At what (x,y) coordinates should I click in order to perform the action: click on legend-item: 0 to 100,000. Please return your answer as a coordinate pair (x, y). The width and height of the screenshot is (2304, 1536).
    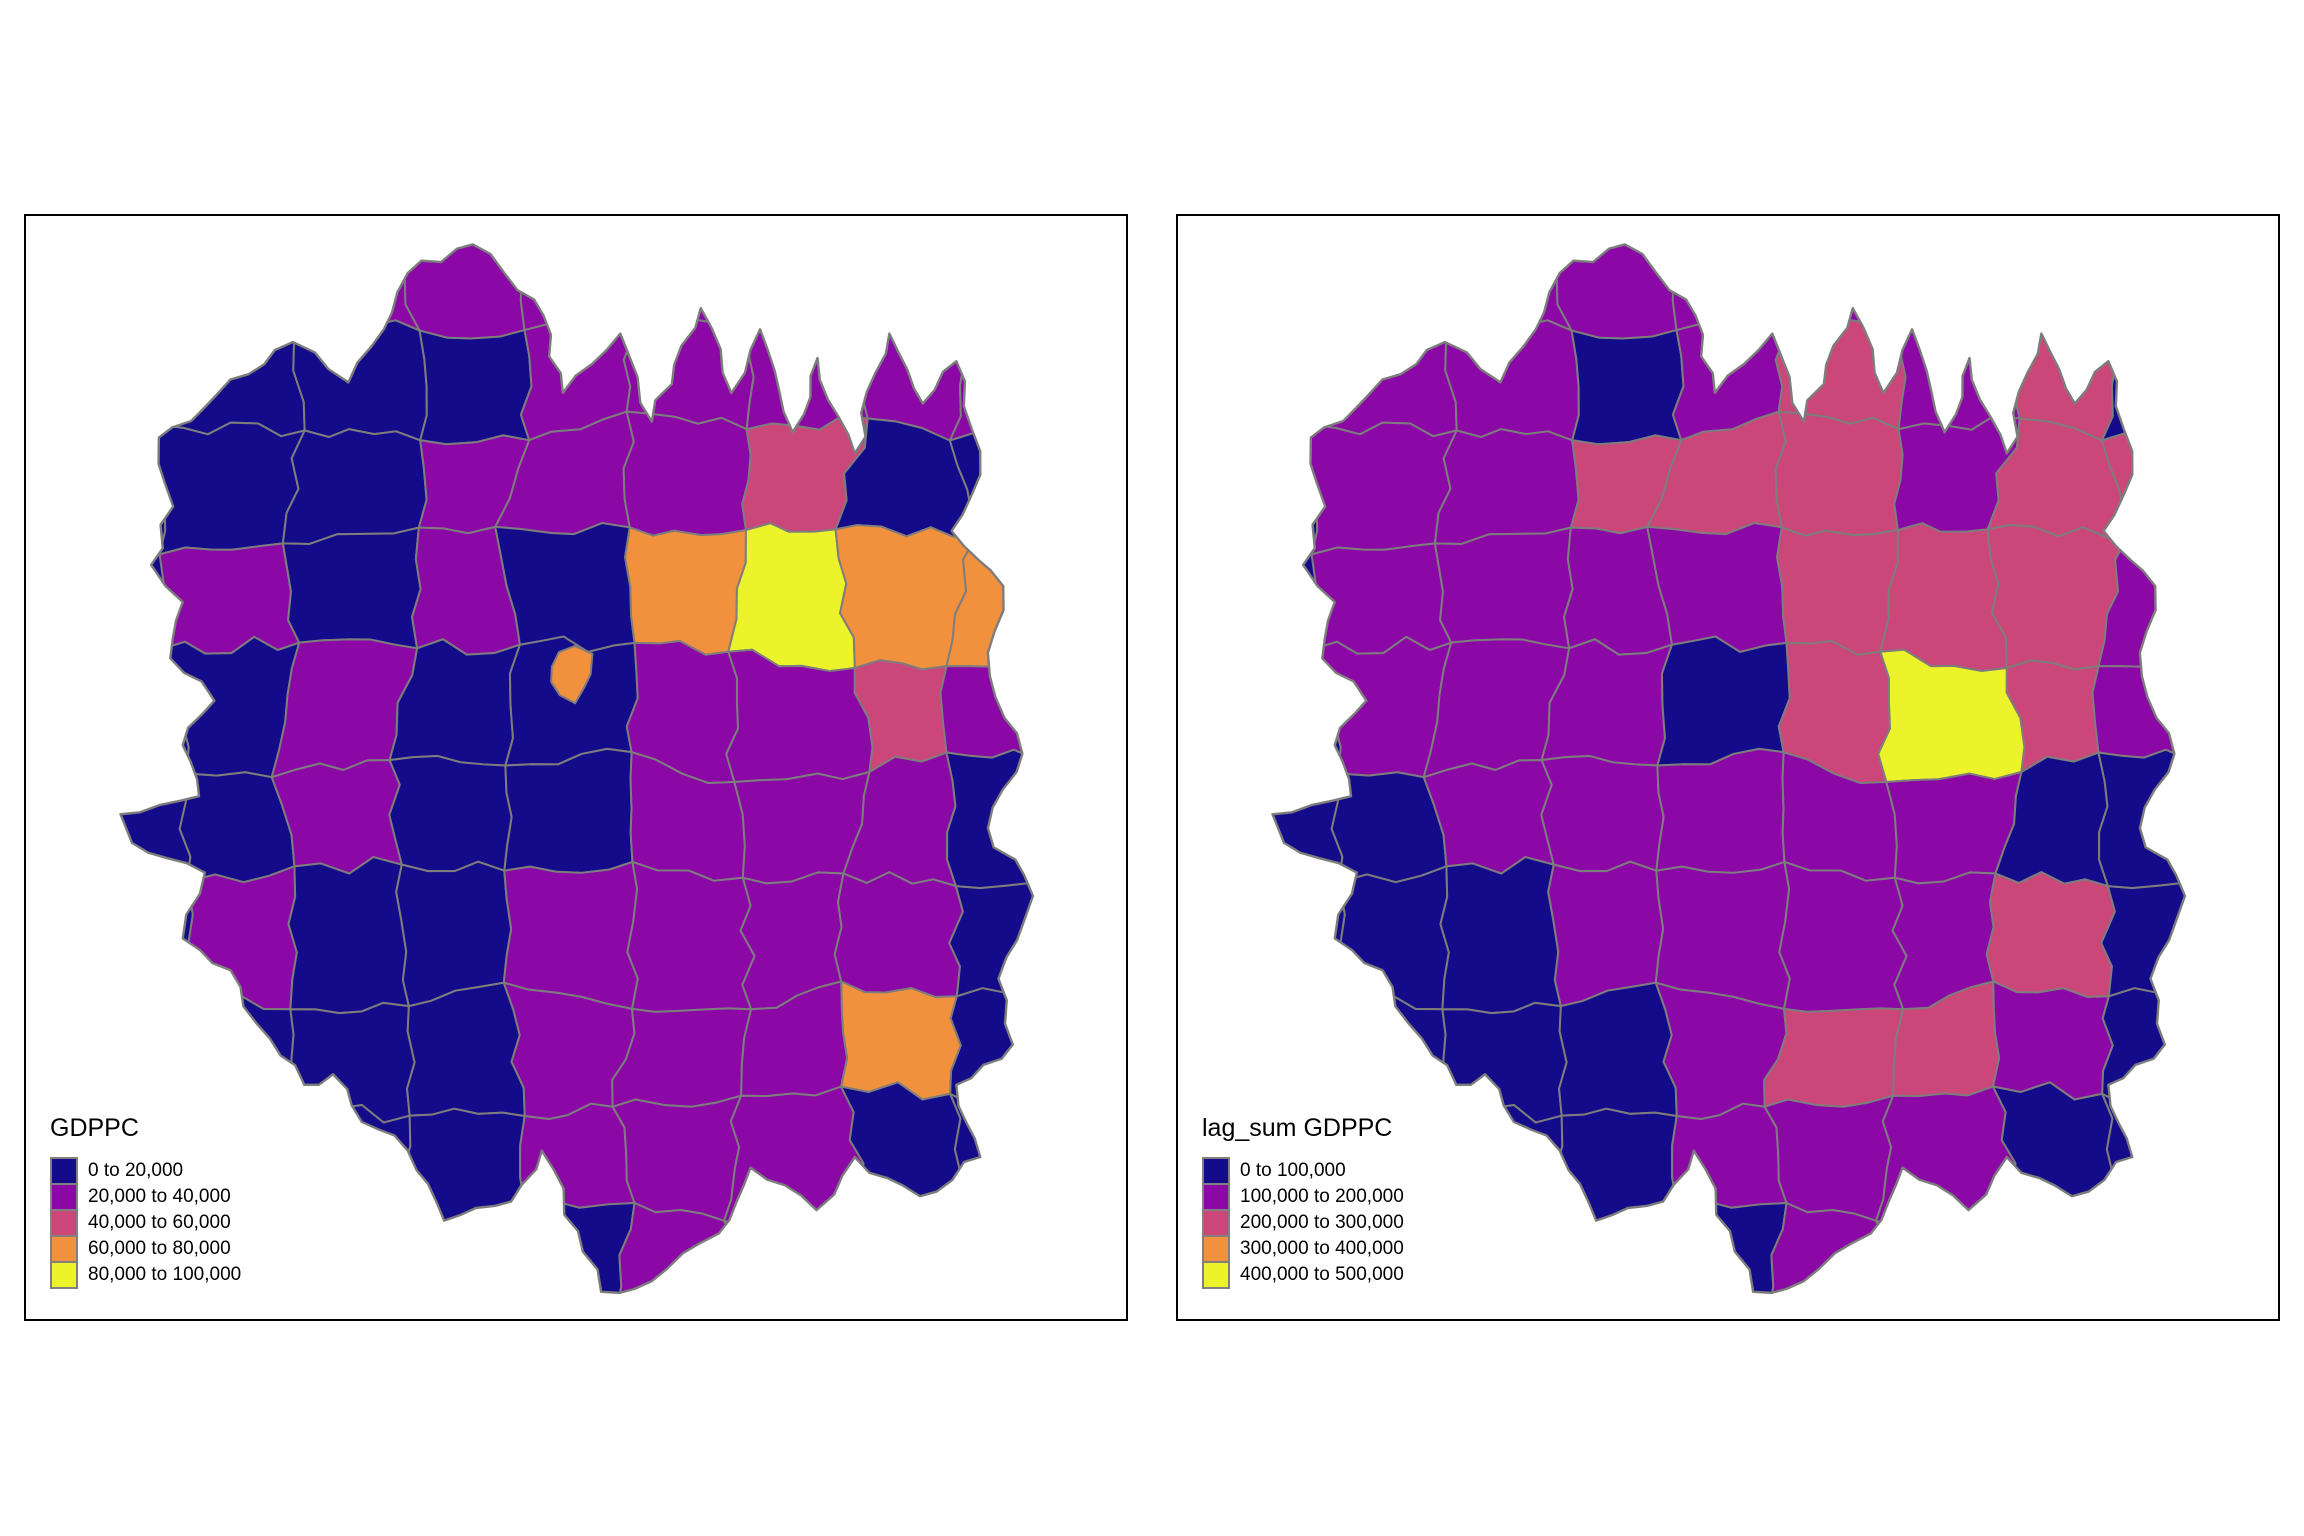
    Looking at the image, I should click on (1303, 1170).